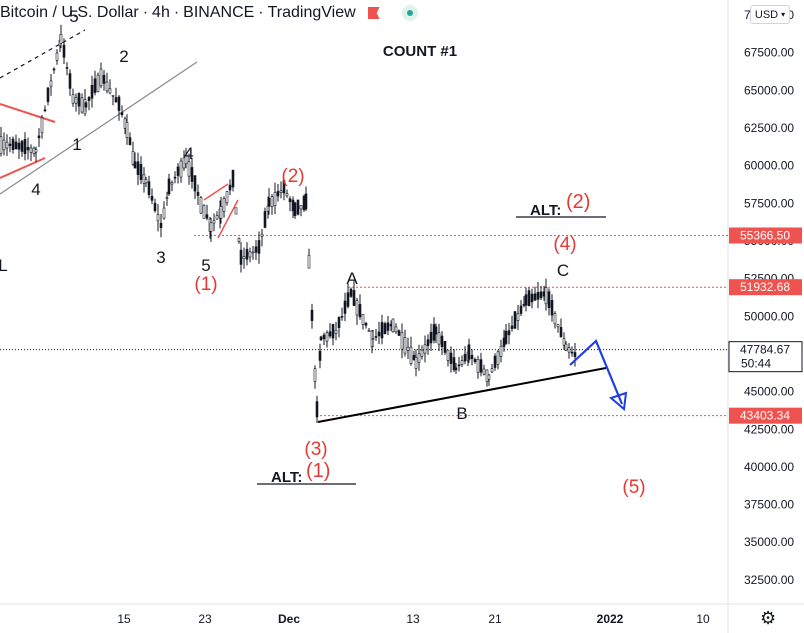 This screenshot has width=804, height=633. Describe the element at coordinates (769, 429) in the screenshot. I see `y-tick-label: 42500.00` at that location.